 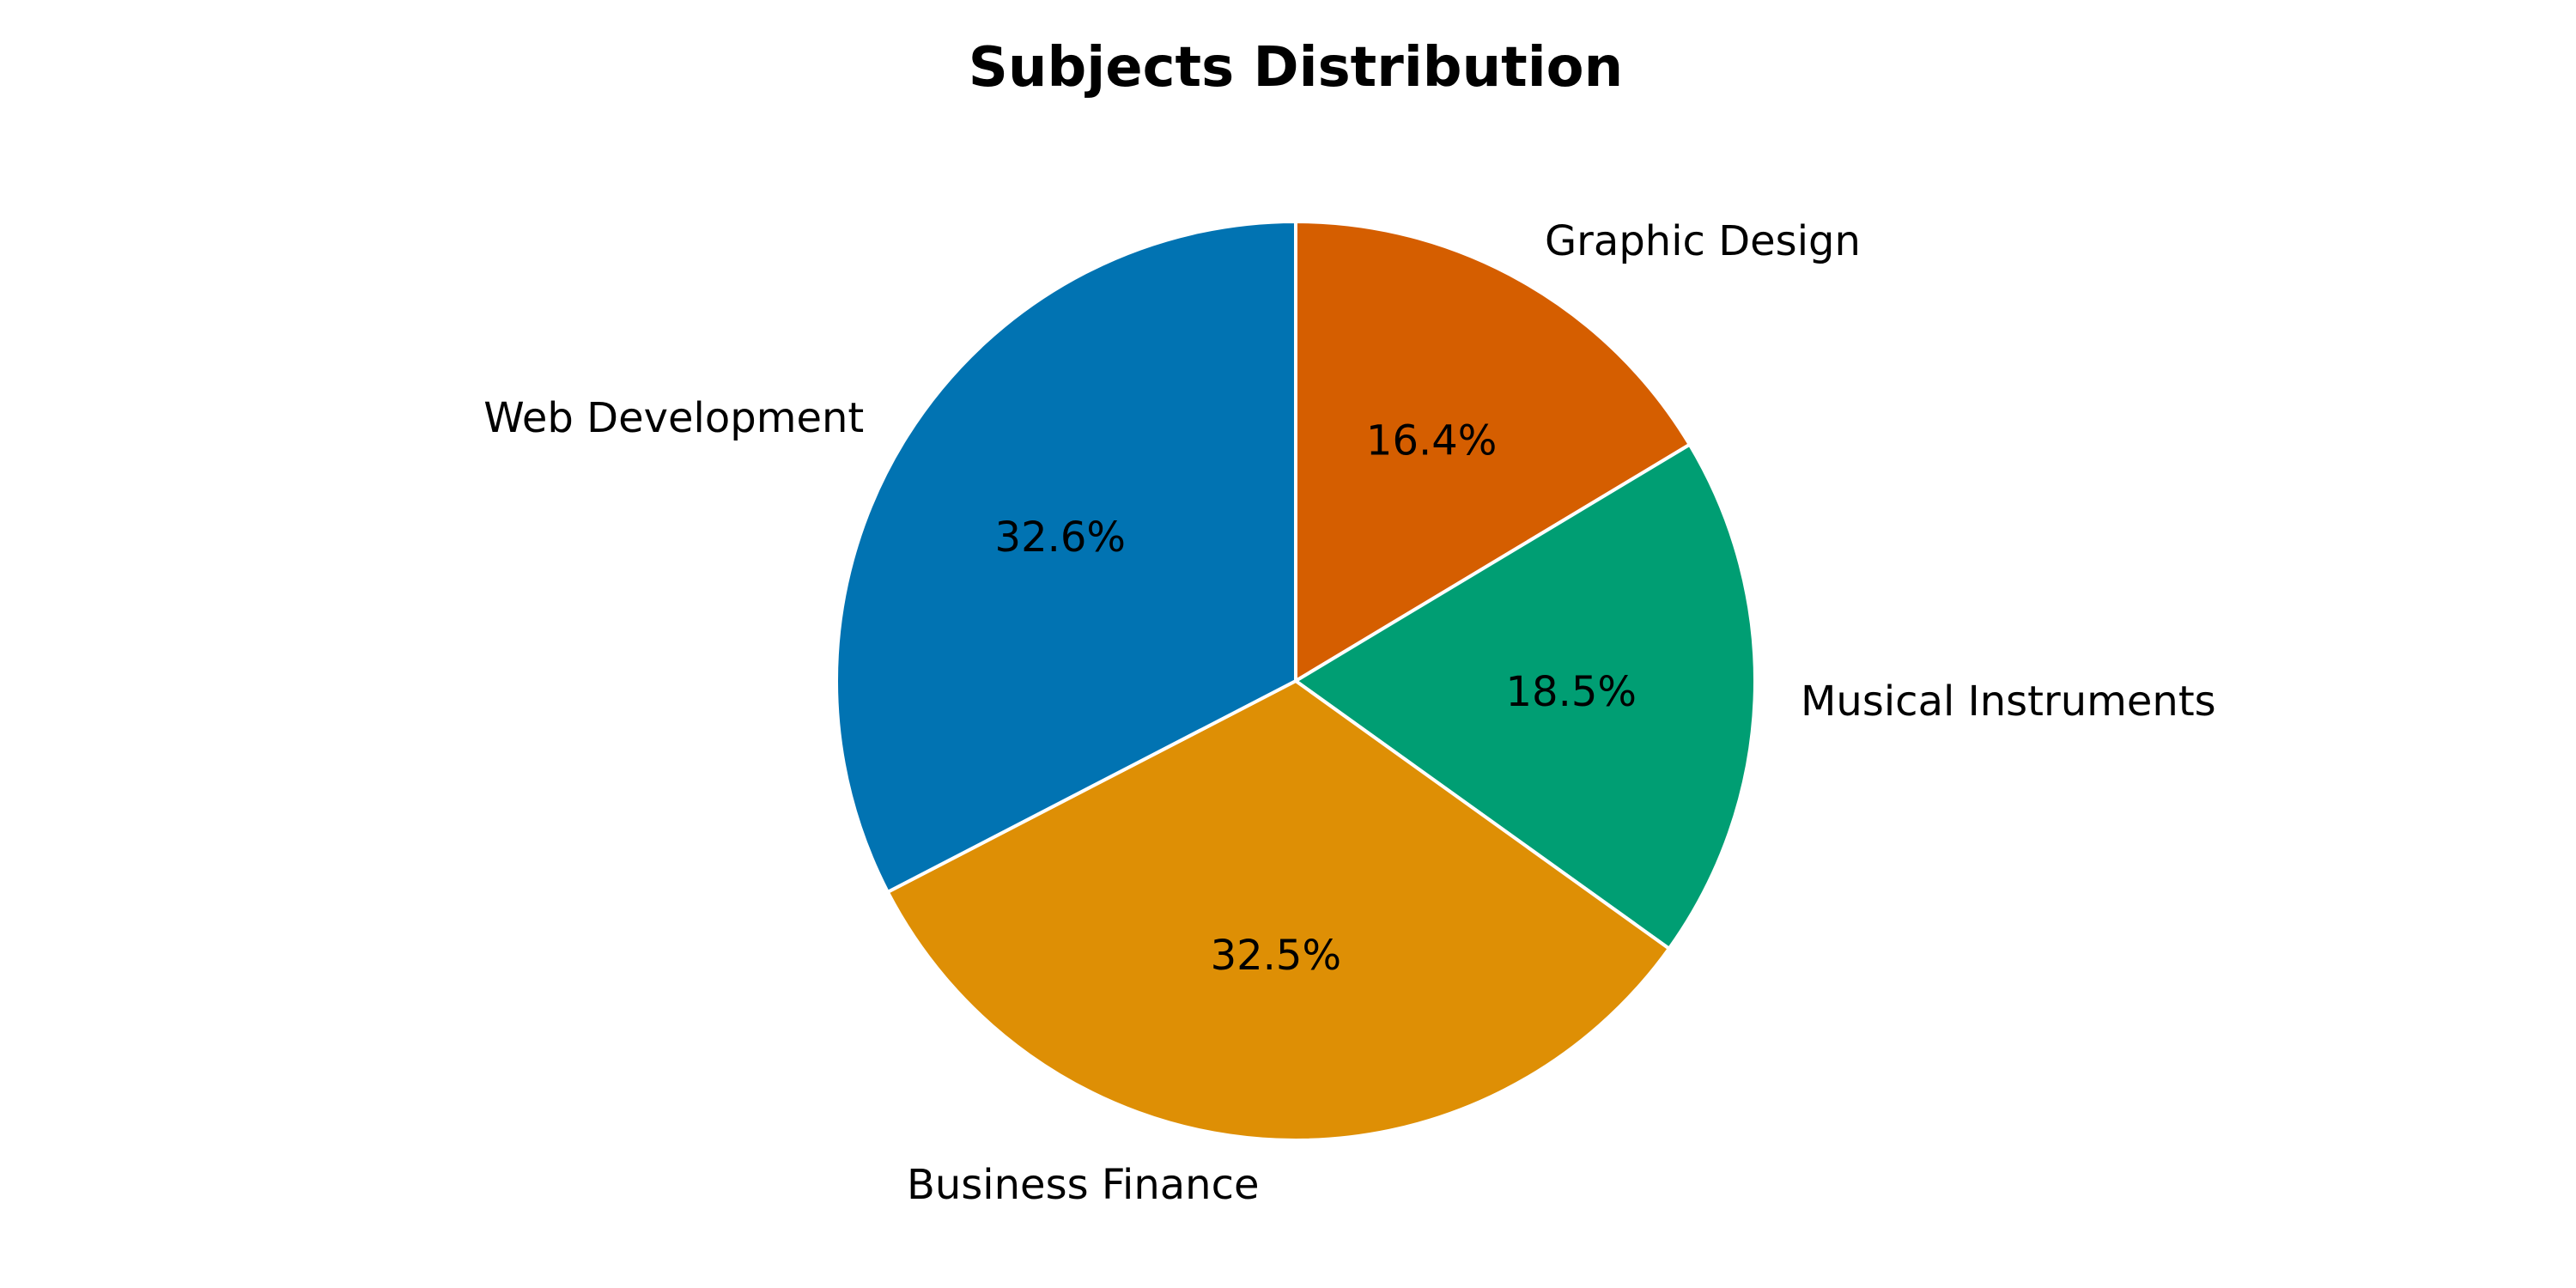 I want to click on category-label-business-finance: Business Finance, so click(x=1083, y=1185).